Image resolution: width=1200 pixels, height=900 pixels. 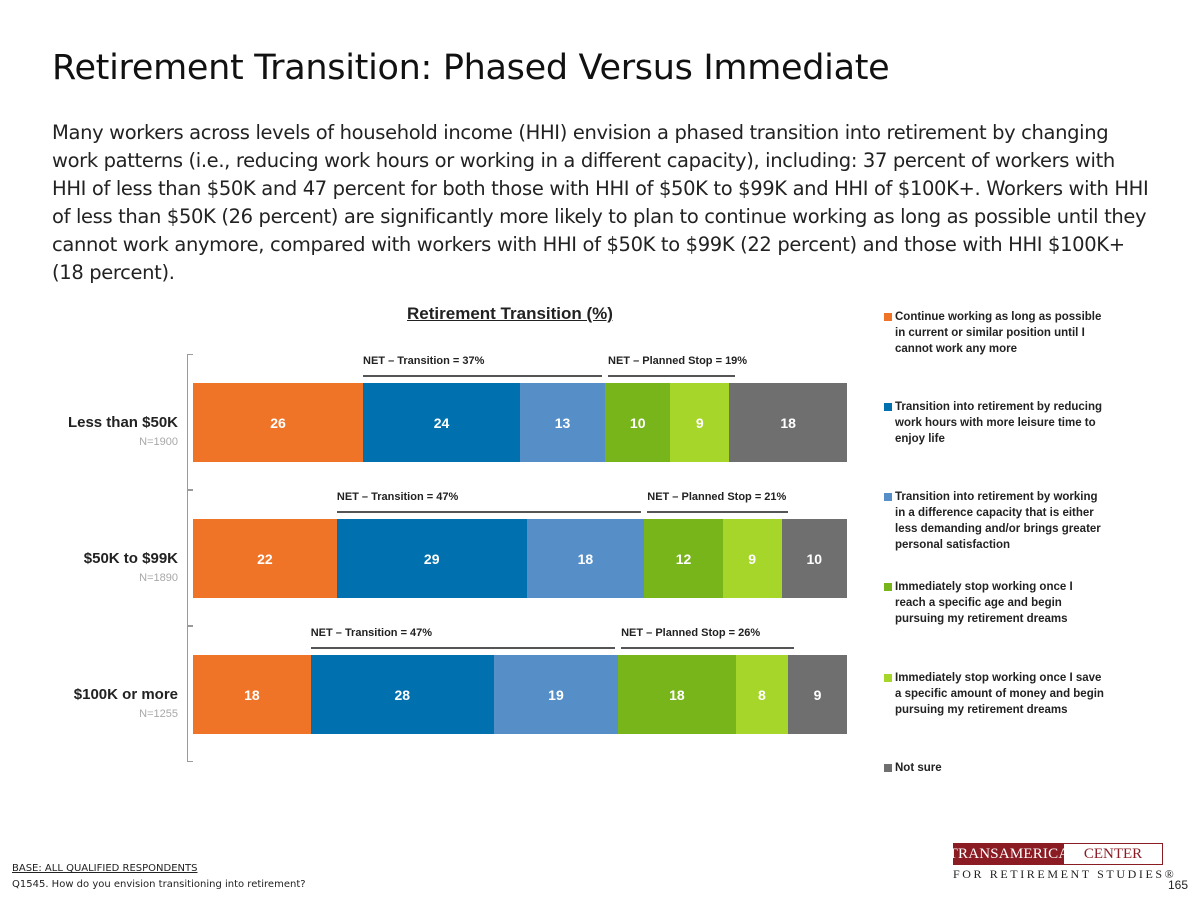 I want to click on page-number: 165, so click(x=1177, y=885).